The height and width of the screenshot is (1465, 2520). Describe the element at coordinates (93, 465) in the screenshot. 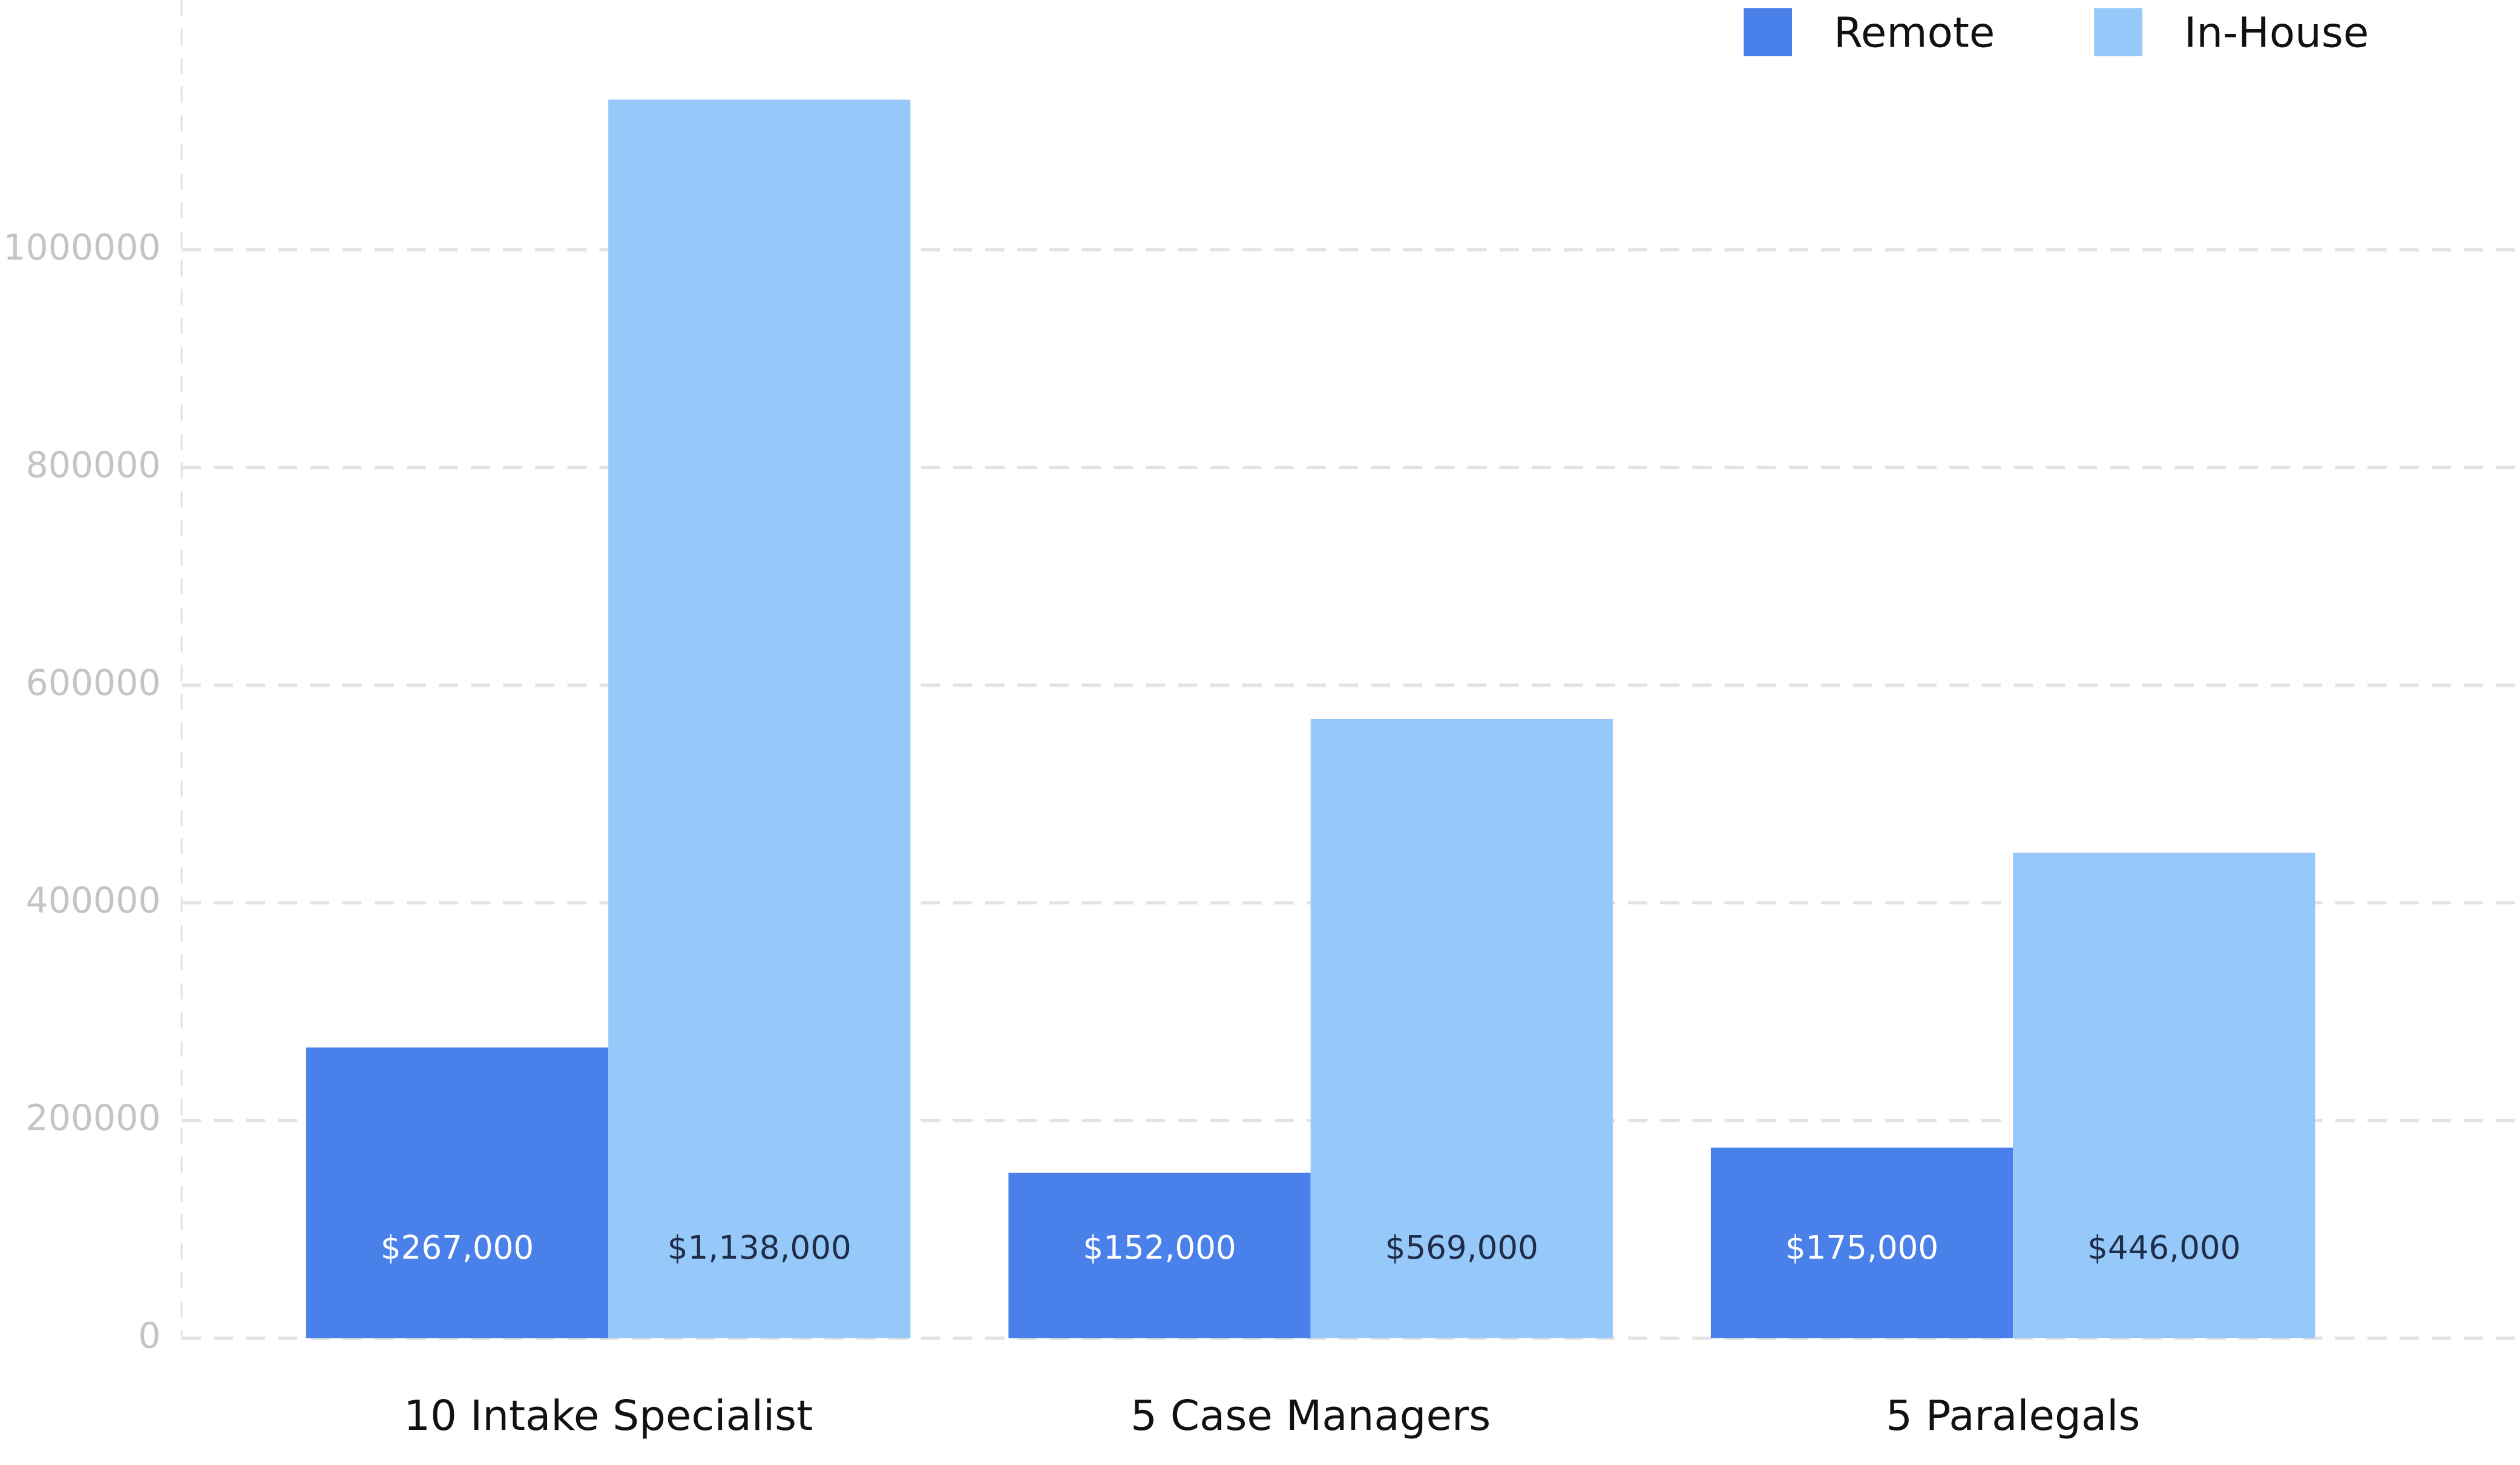

I see `y-tick-label: 800000` at that location.